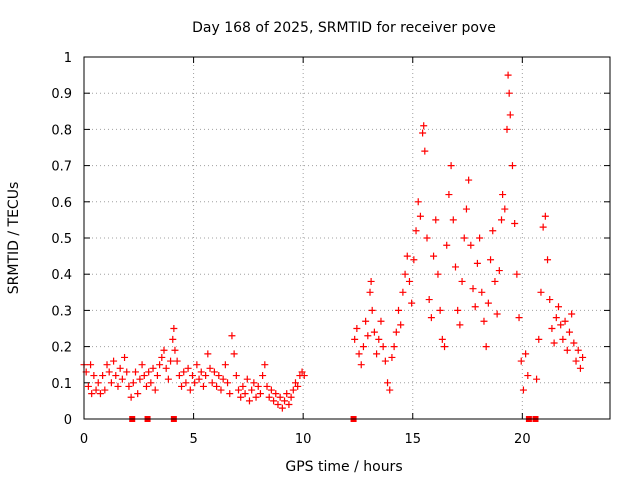  Describe the element at coordinates (343, 467) in the screenshot. I see `x-axis-label: GPS time / hours` at that location.